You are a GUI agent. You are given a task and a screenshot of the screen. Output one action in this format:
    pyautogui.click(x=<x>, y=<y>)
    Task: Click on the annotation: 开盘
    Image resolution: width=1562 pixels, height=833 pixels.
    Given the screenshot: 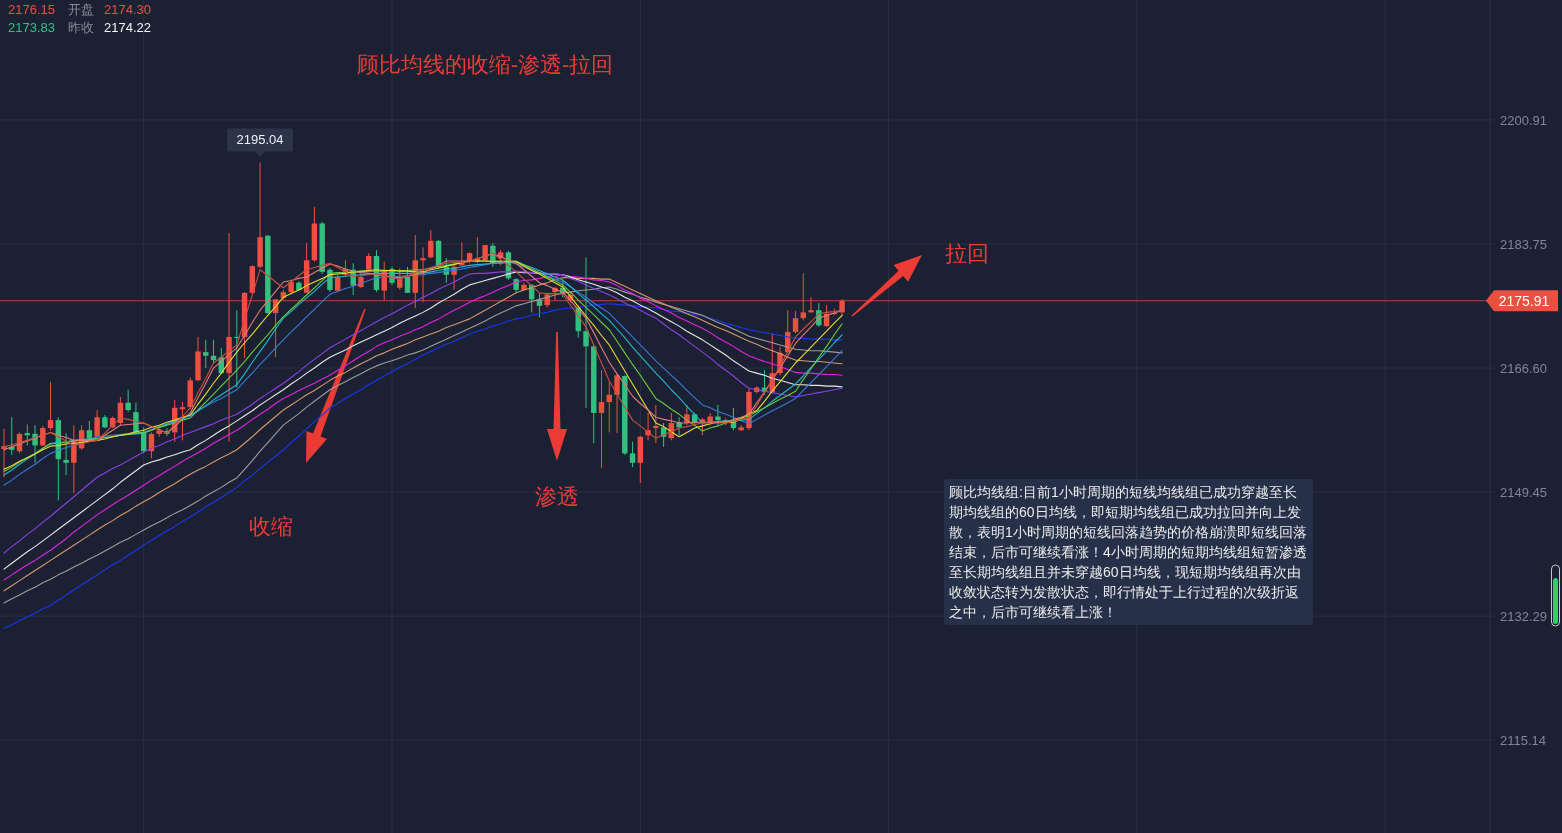 What is the action you would take?
    pyautogui.click(x=81, y=9)
    